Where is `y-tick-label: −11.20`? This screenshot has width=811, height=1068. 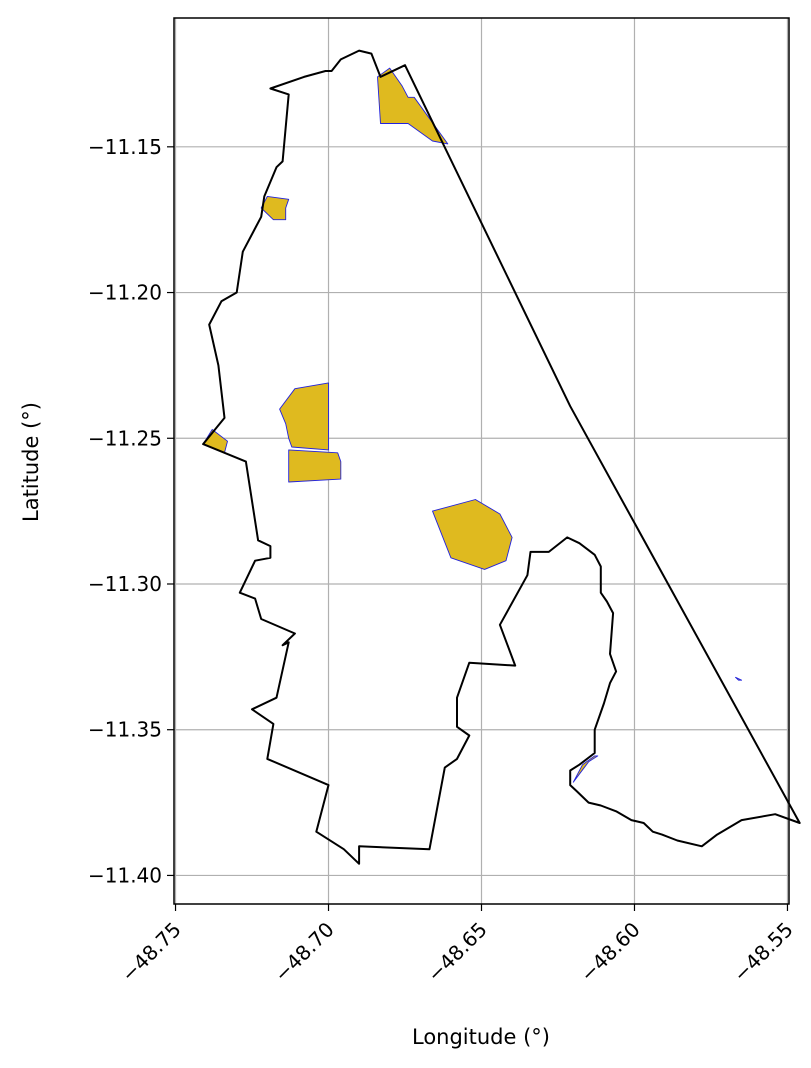 y-tick-label: −11.20 is located at coordinates (125, 293).